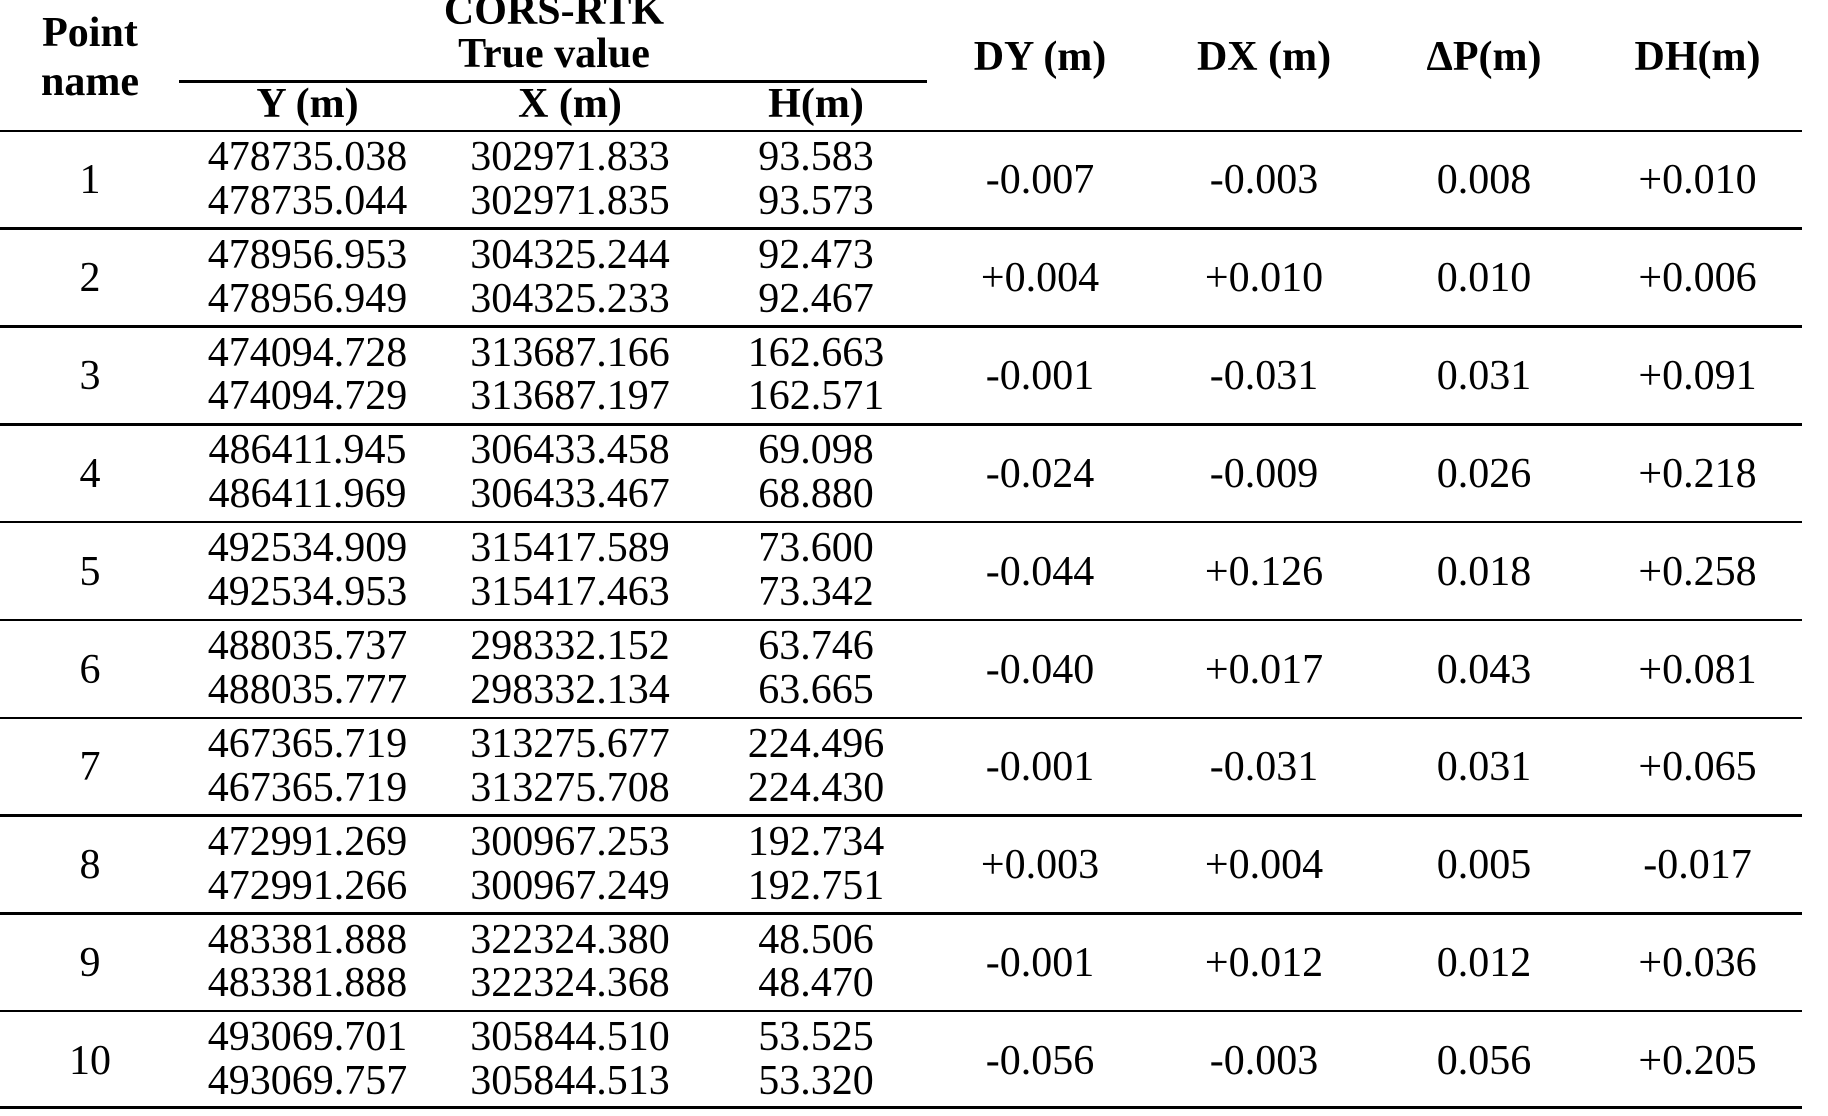 The height and width of the screenshot is (1116, 1828). What do you see at coordinates (1040, 962) in the screenshot?
I see `cell-dy: -0.001` at bounding box center [1040, 962].